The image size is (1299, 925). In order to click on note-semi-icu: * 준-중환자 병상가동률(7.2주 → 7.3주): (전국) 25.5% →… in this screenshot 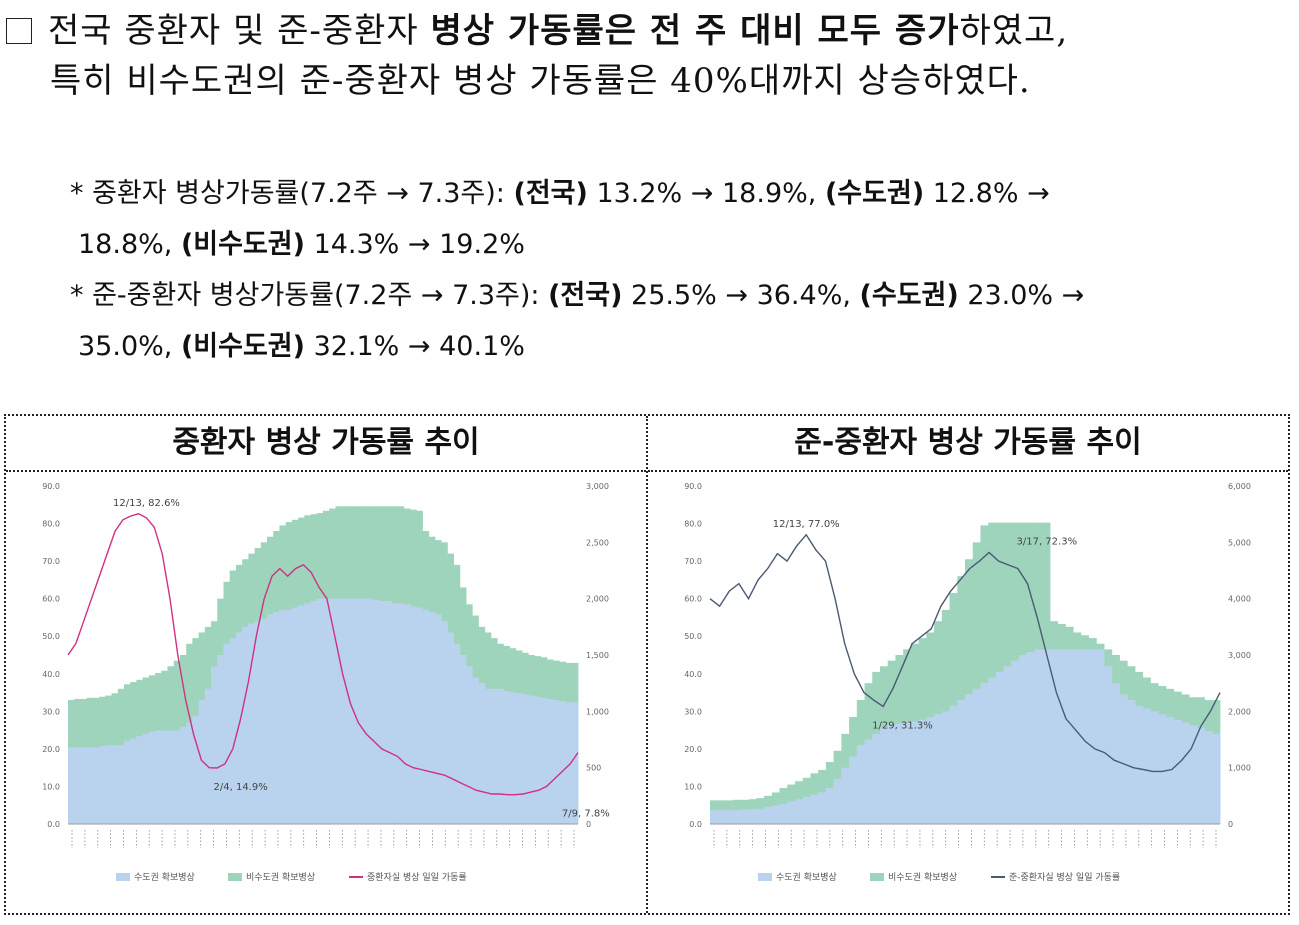, I will do `click(682, 295)`.